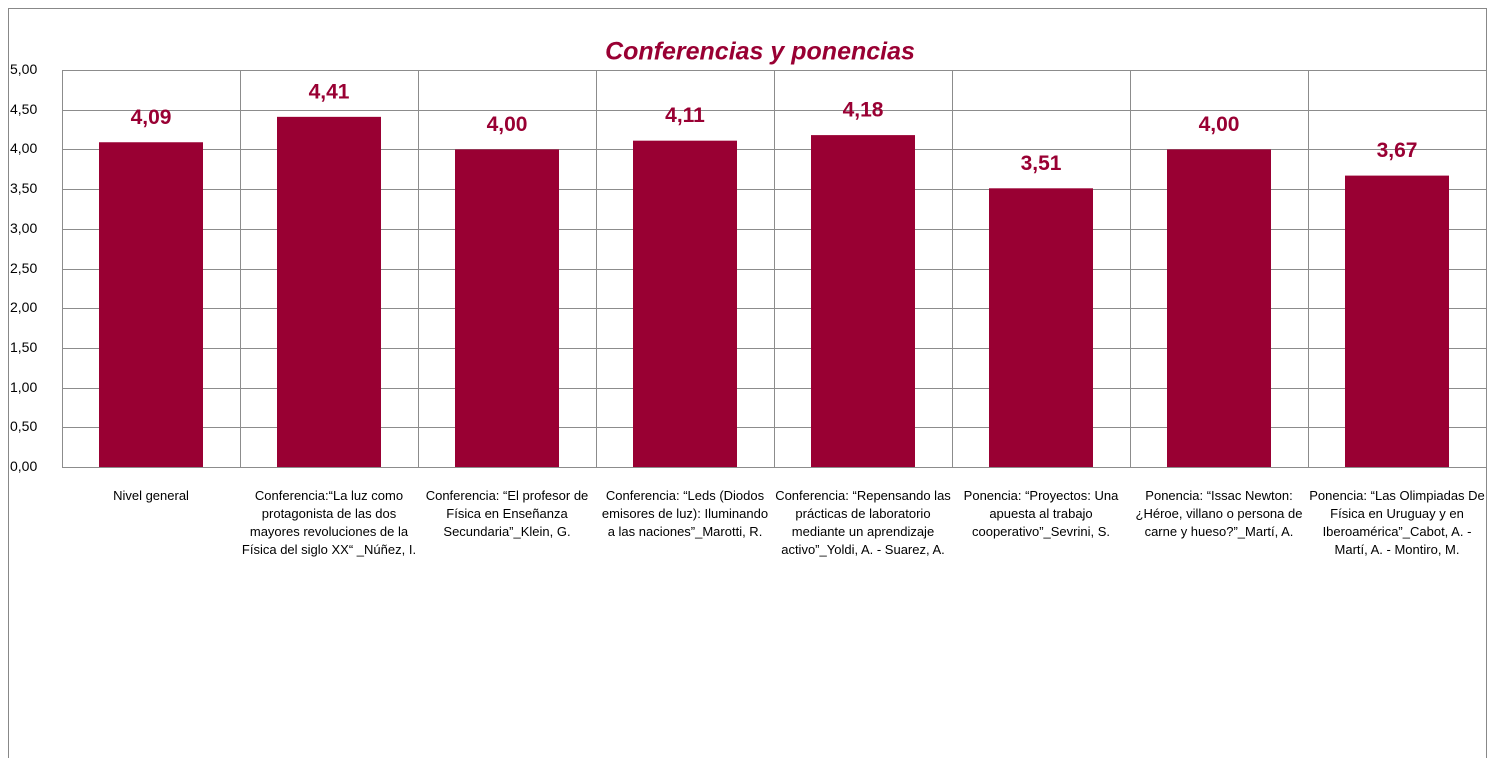  Describe the element at coordinates (23, 466) in the screenshot. I see `y-tick-label: 0,00` at that location.